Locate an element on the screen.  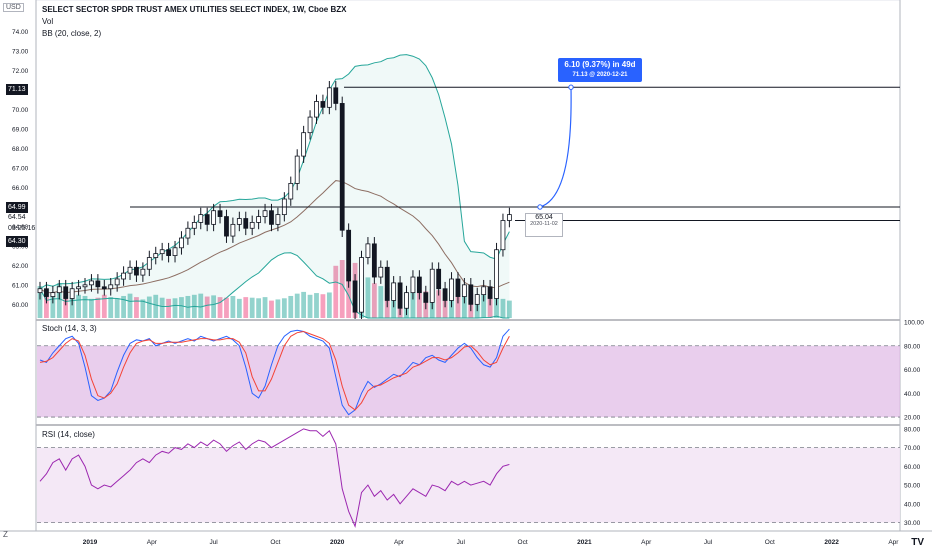
stoch-d-line is located at coordinates (274, 370).